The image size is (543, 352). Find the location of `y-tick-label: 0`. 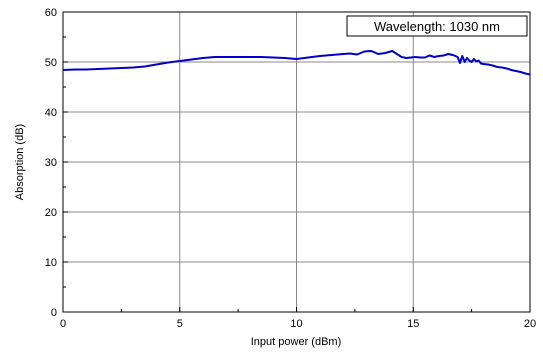

y-tick-label: 0 is located at coordinates (54, 313).